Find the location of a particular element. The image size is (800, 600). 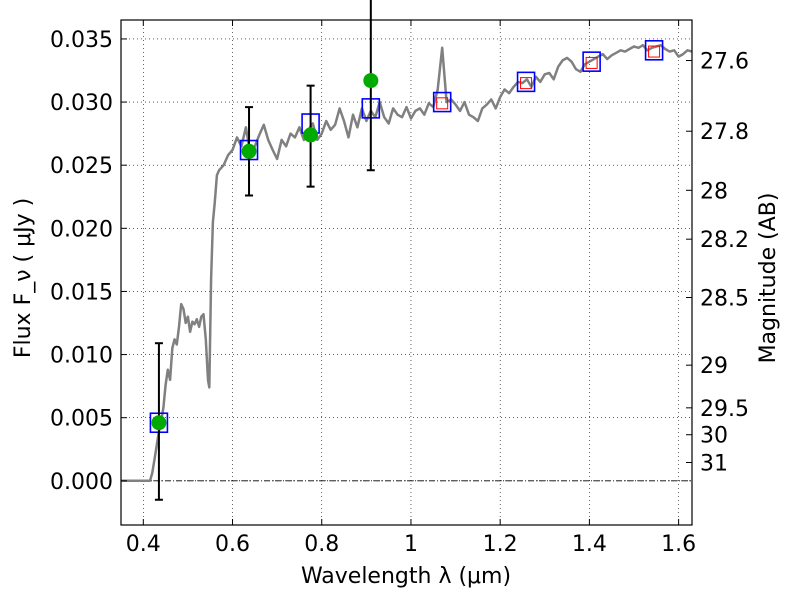

x-tick-label: 1 is located at coordinates (411, 544).